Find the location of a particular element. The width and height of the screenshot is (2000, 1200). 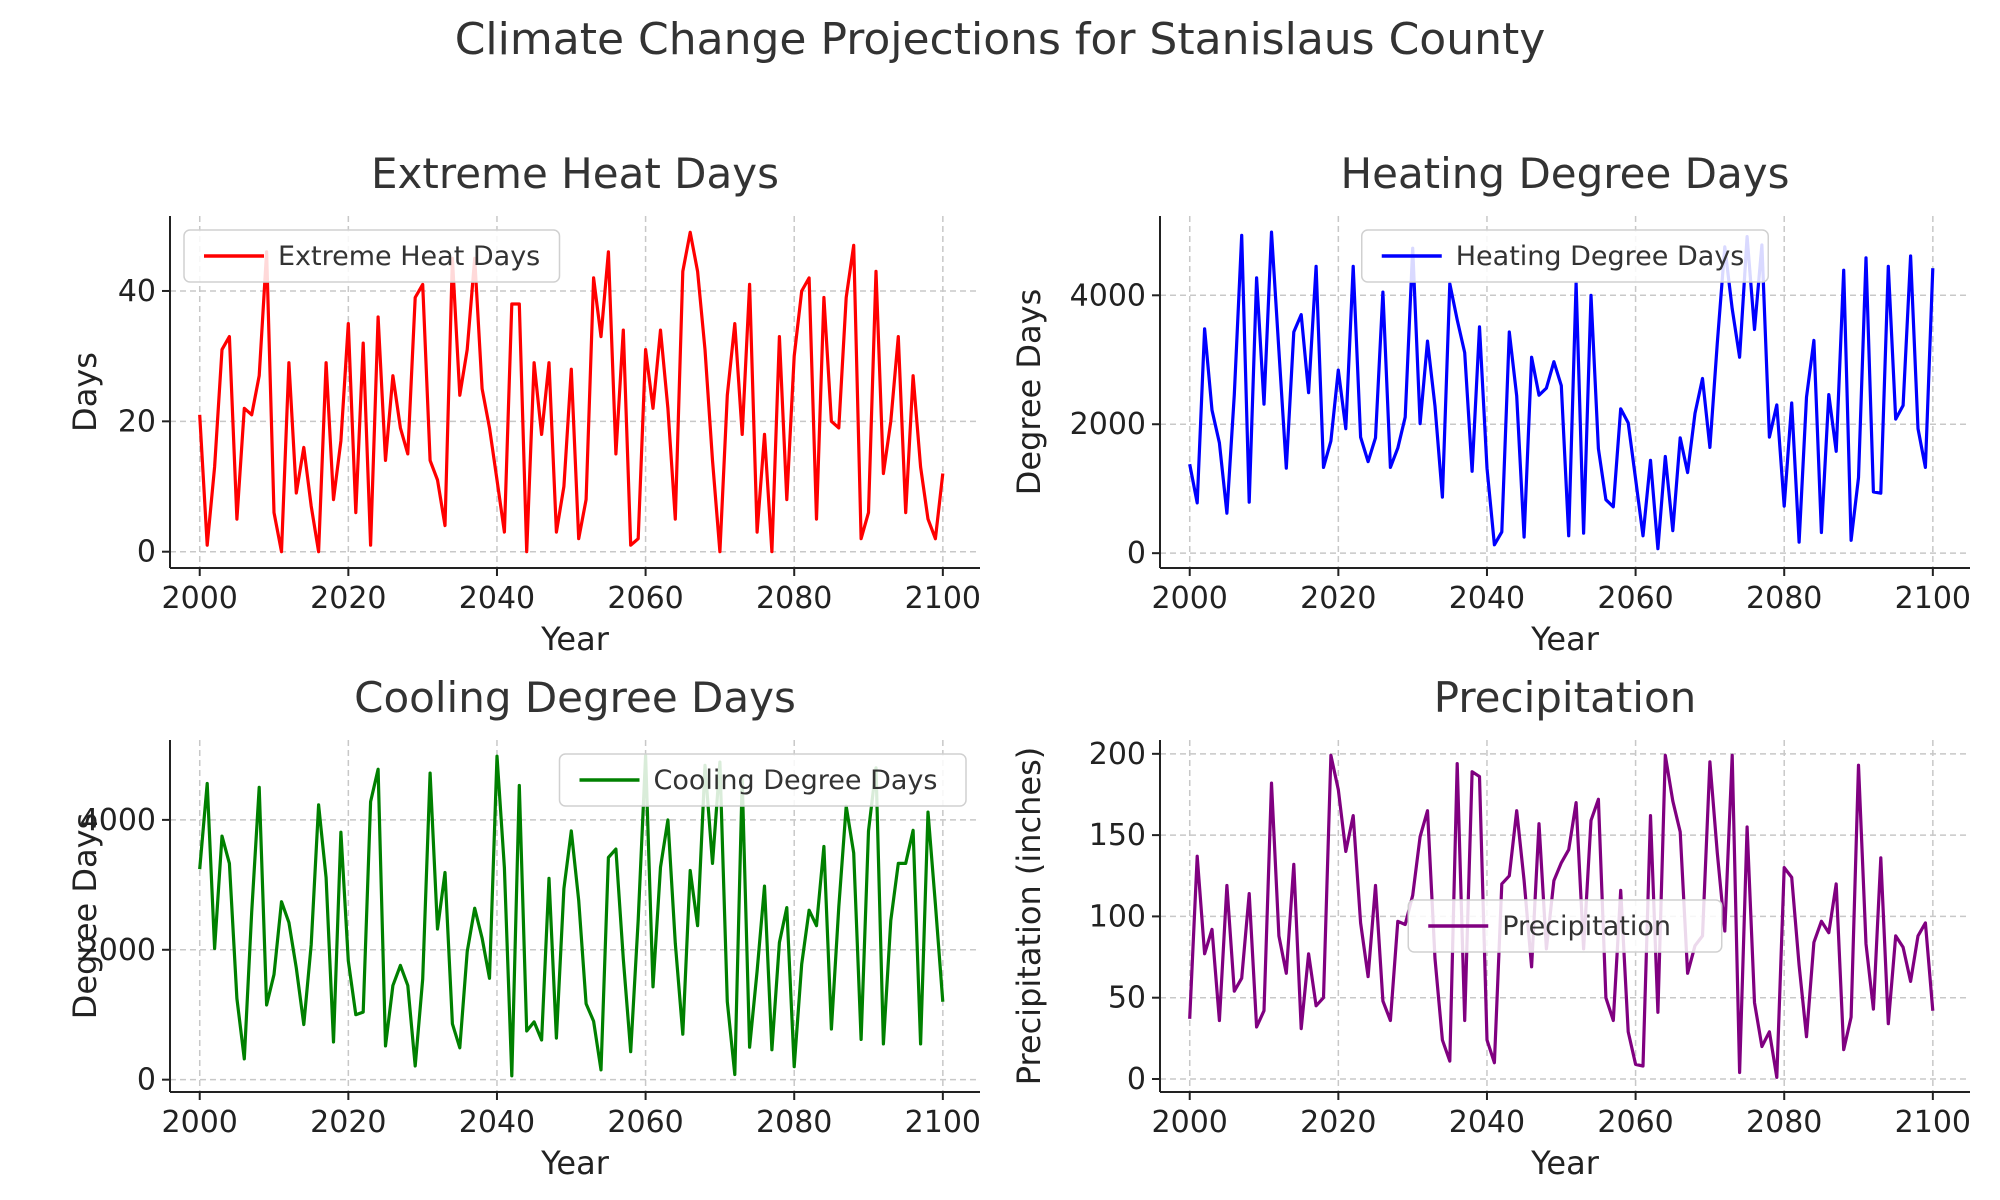

chart-1-legend-box is located at coordinates (372, 256).